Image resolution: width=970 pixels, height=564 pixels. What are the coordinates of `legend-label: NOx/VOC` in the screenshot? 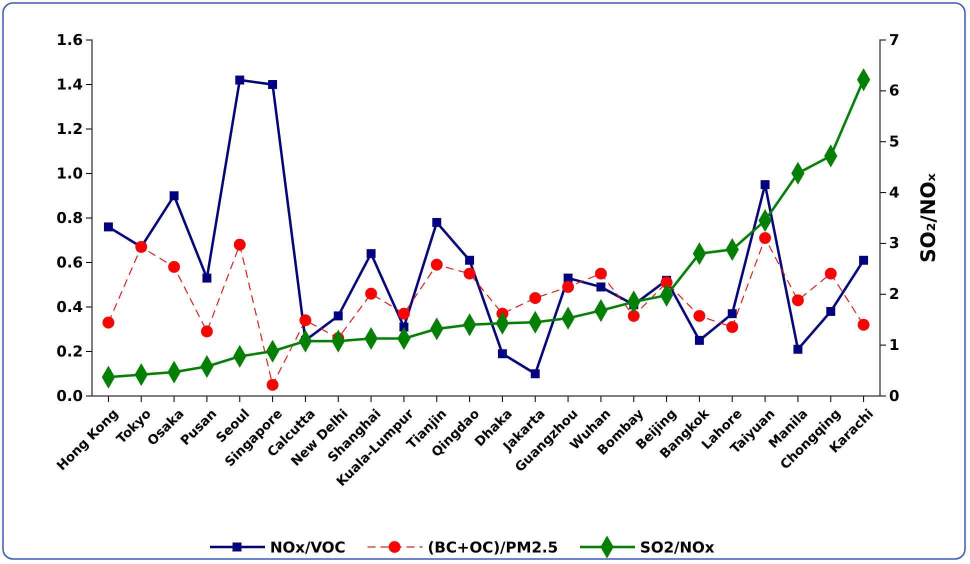 It's located at (308, 547).